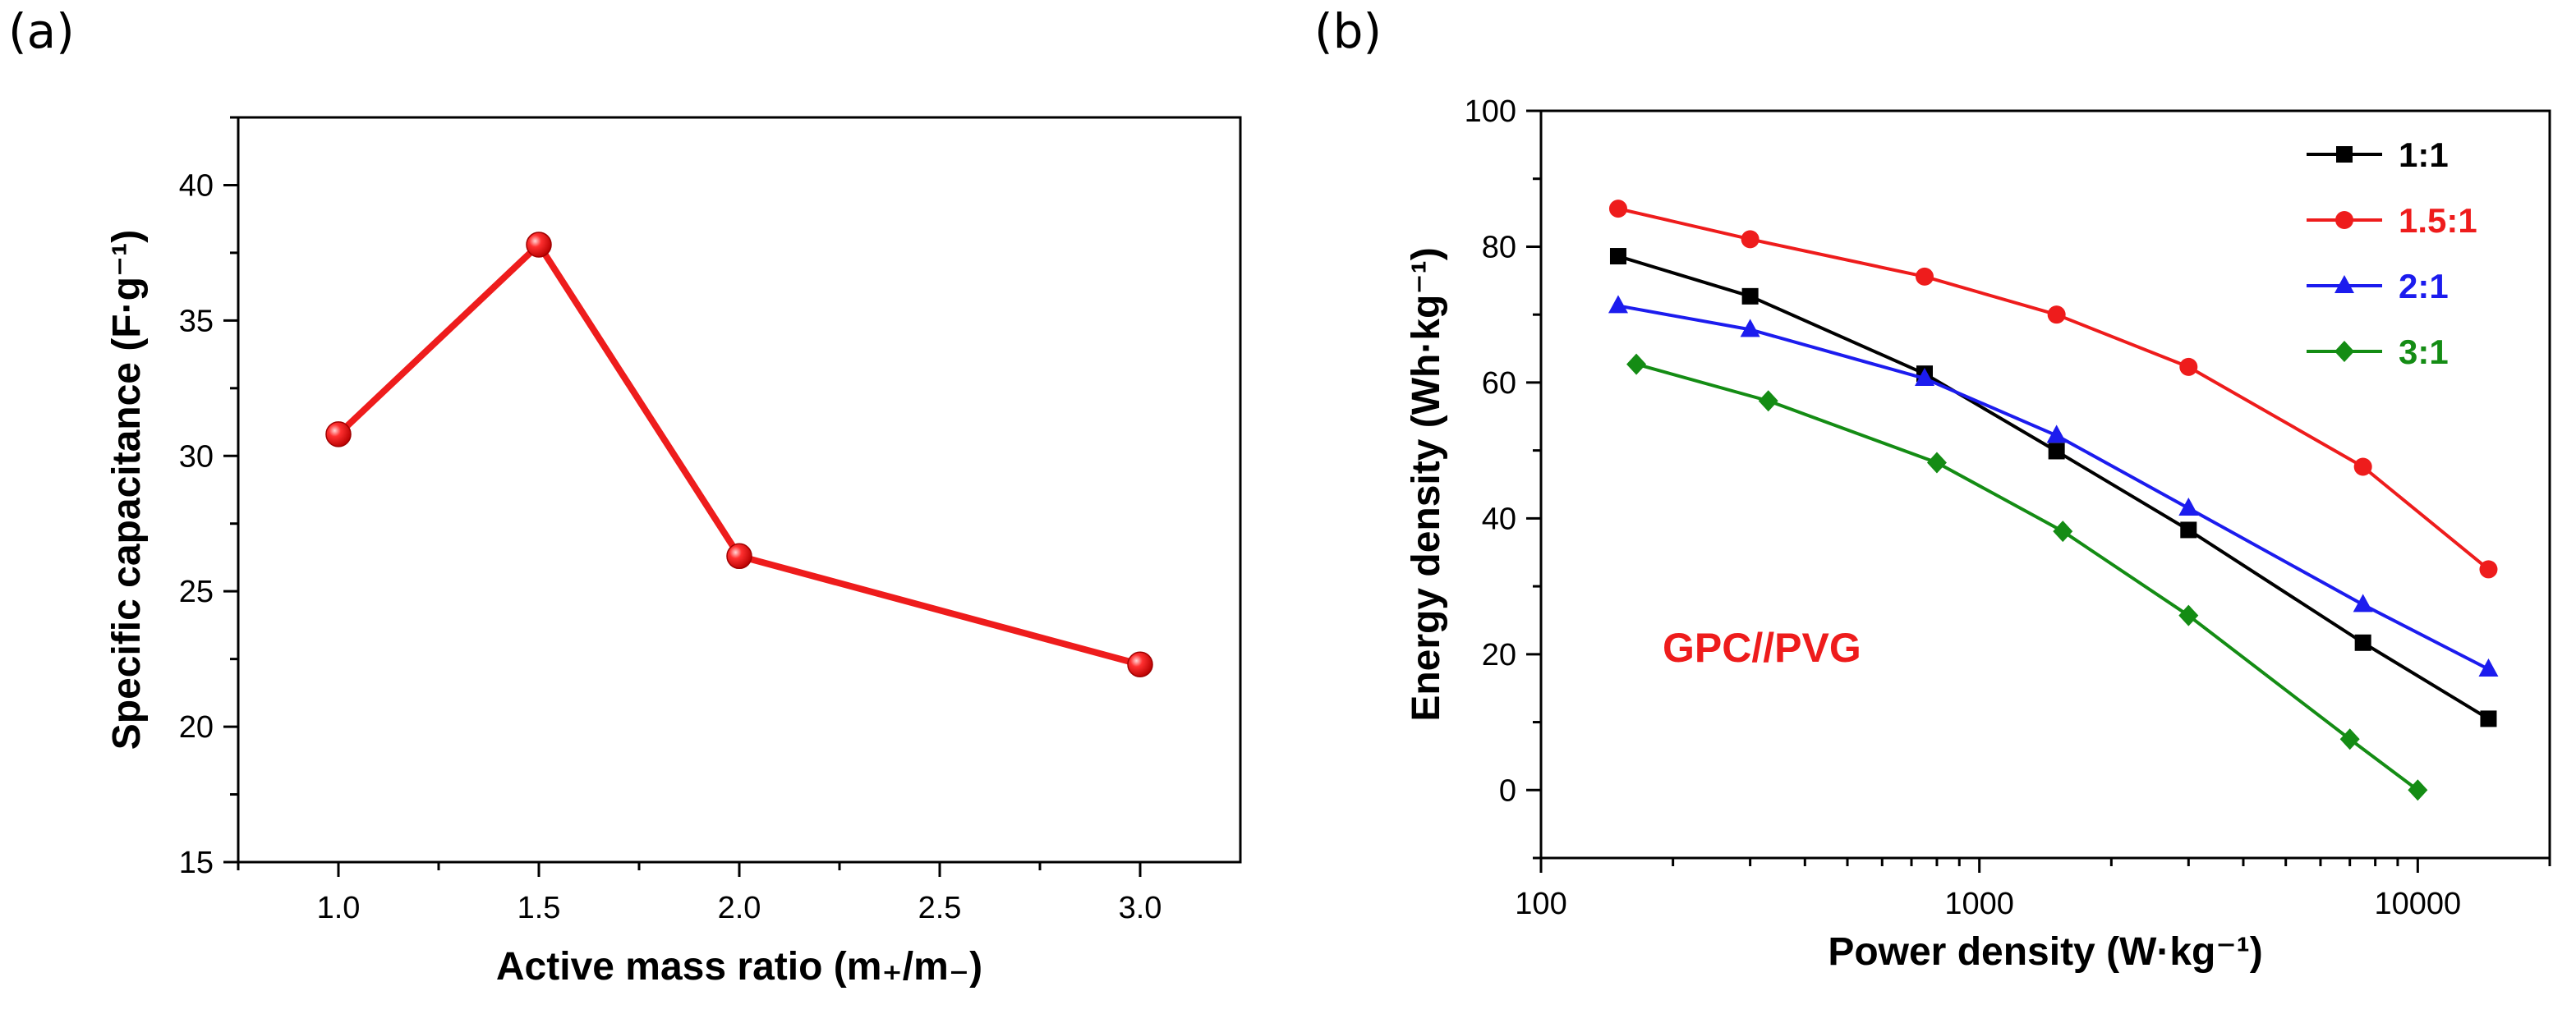 This screenshot has height=1014, width=2576. What do you see at coordinates (1426, 484) in the screenshot?
I see `y-axis-title: Energy density (Wh·kg⁻¹)` at bounding box center [1426, 484].